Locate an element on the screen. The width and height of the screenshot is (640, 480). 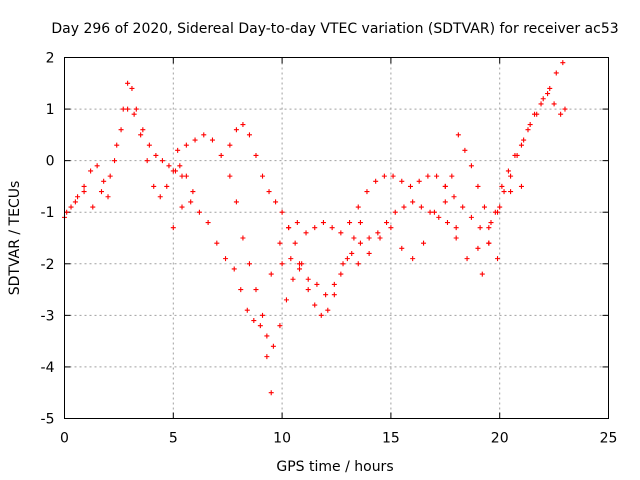
y-tick-label: 0 is located at coordinates (50, 162).